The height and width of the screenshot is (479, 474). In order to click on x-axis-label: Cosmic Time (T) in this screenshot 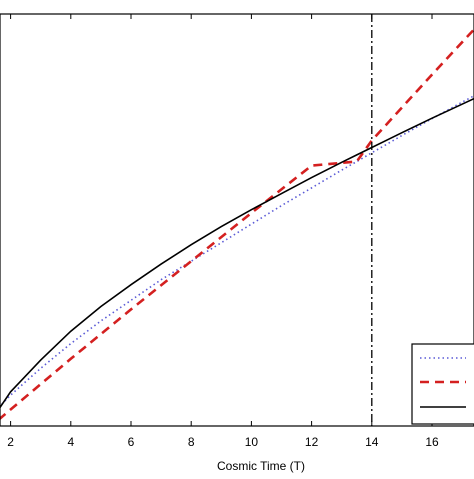, I will do `click(261, 466)`.